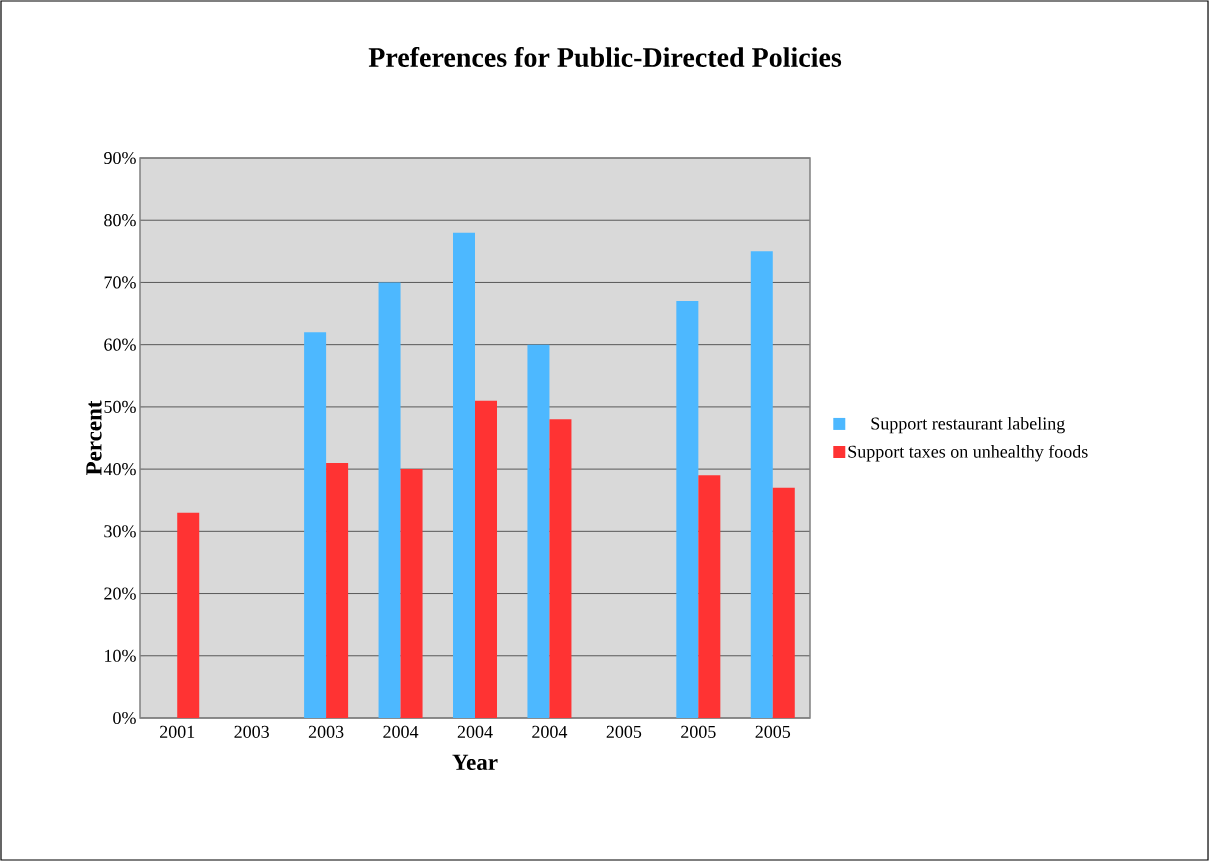  I want to click on y-axis-title: Percent, so click(94, 438).